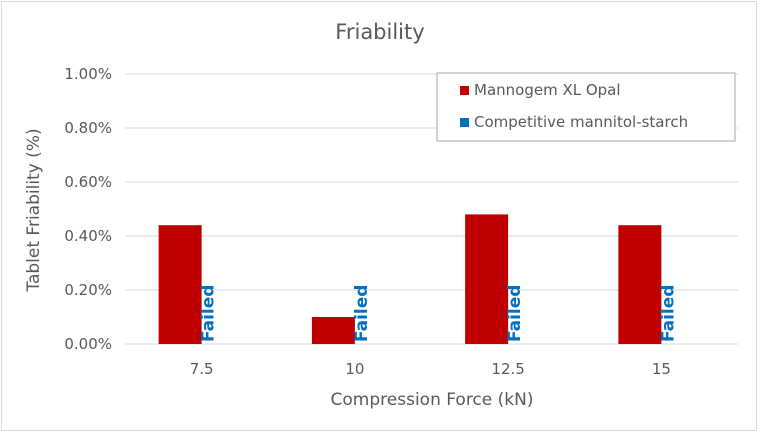  Describe the element at coordinates (507, 369) in the screenshot. I see `x-tick-label: 12.5` at that location.